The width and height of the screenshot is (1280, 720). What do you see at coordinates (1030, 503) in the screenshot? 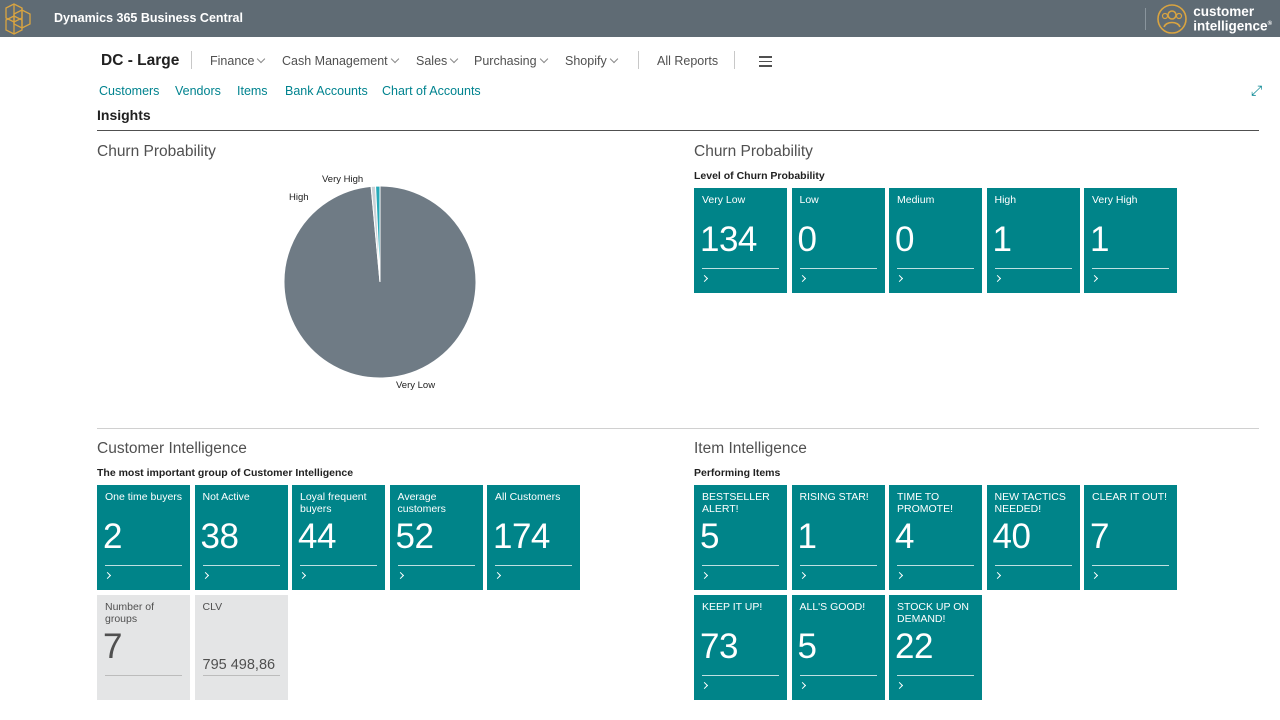
I see `tile-label: NEW TACTICS NEEDED!` at bounding box center [1030, 503].